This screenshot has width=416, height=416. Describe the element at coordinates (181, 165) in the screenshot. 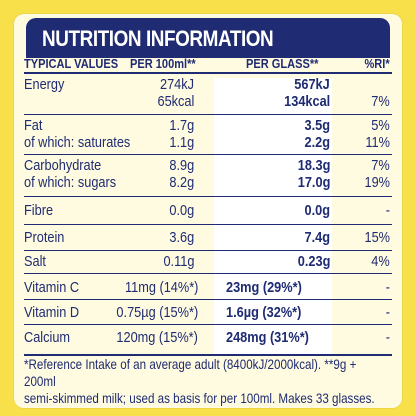

I see `row-carbohydrate-per100: 8.9g` at that location.